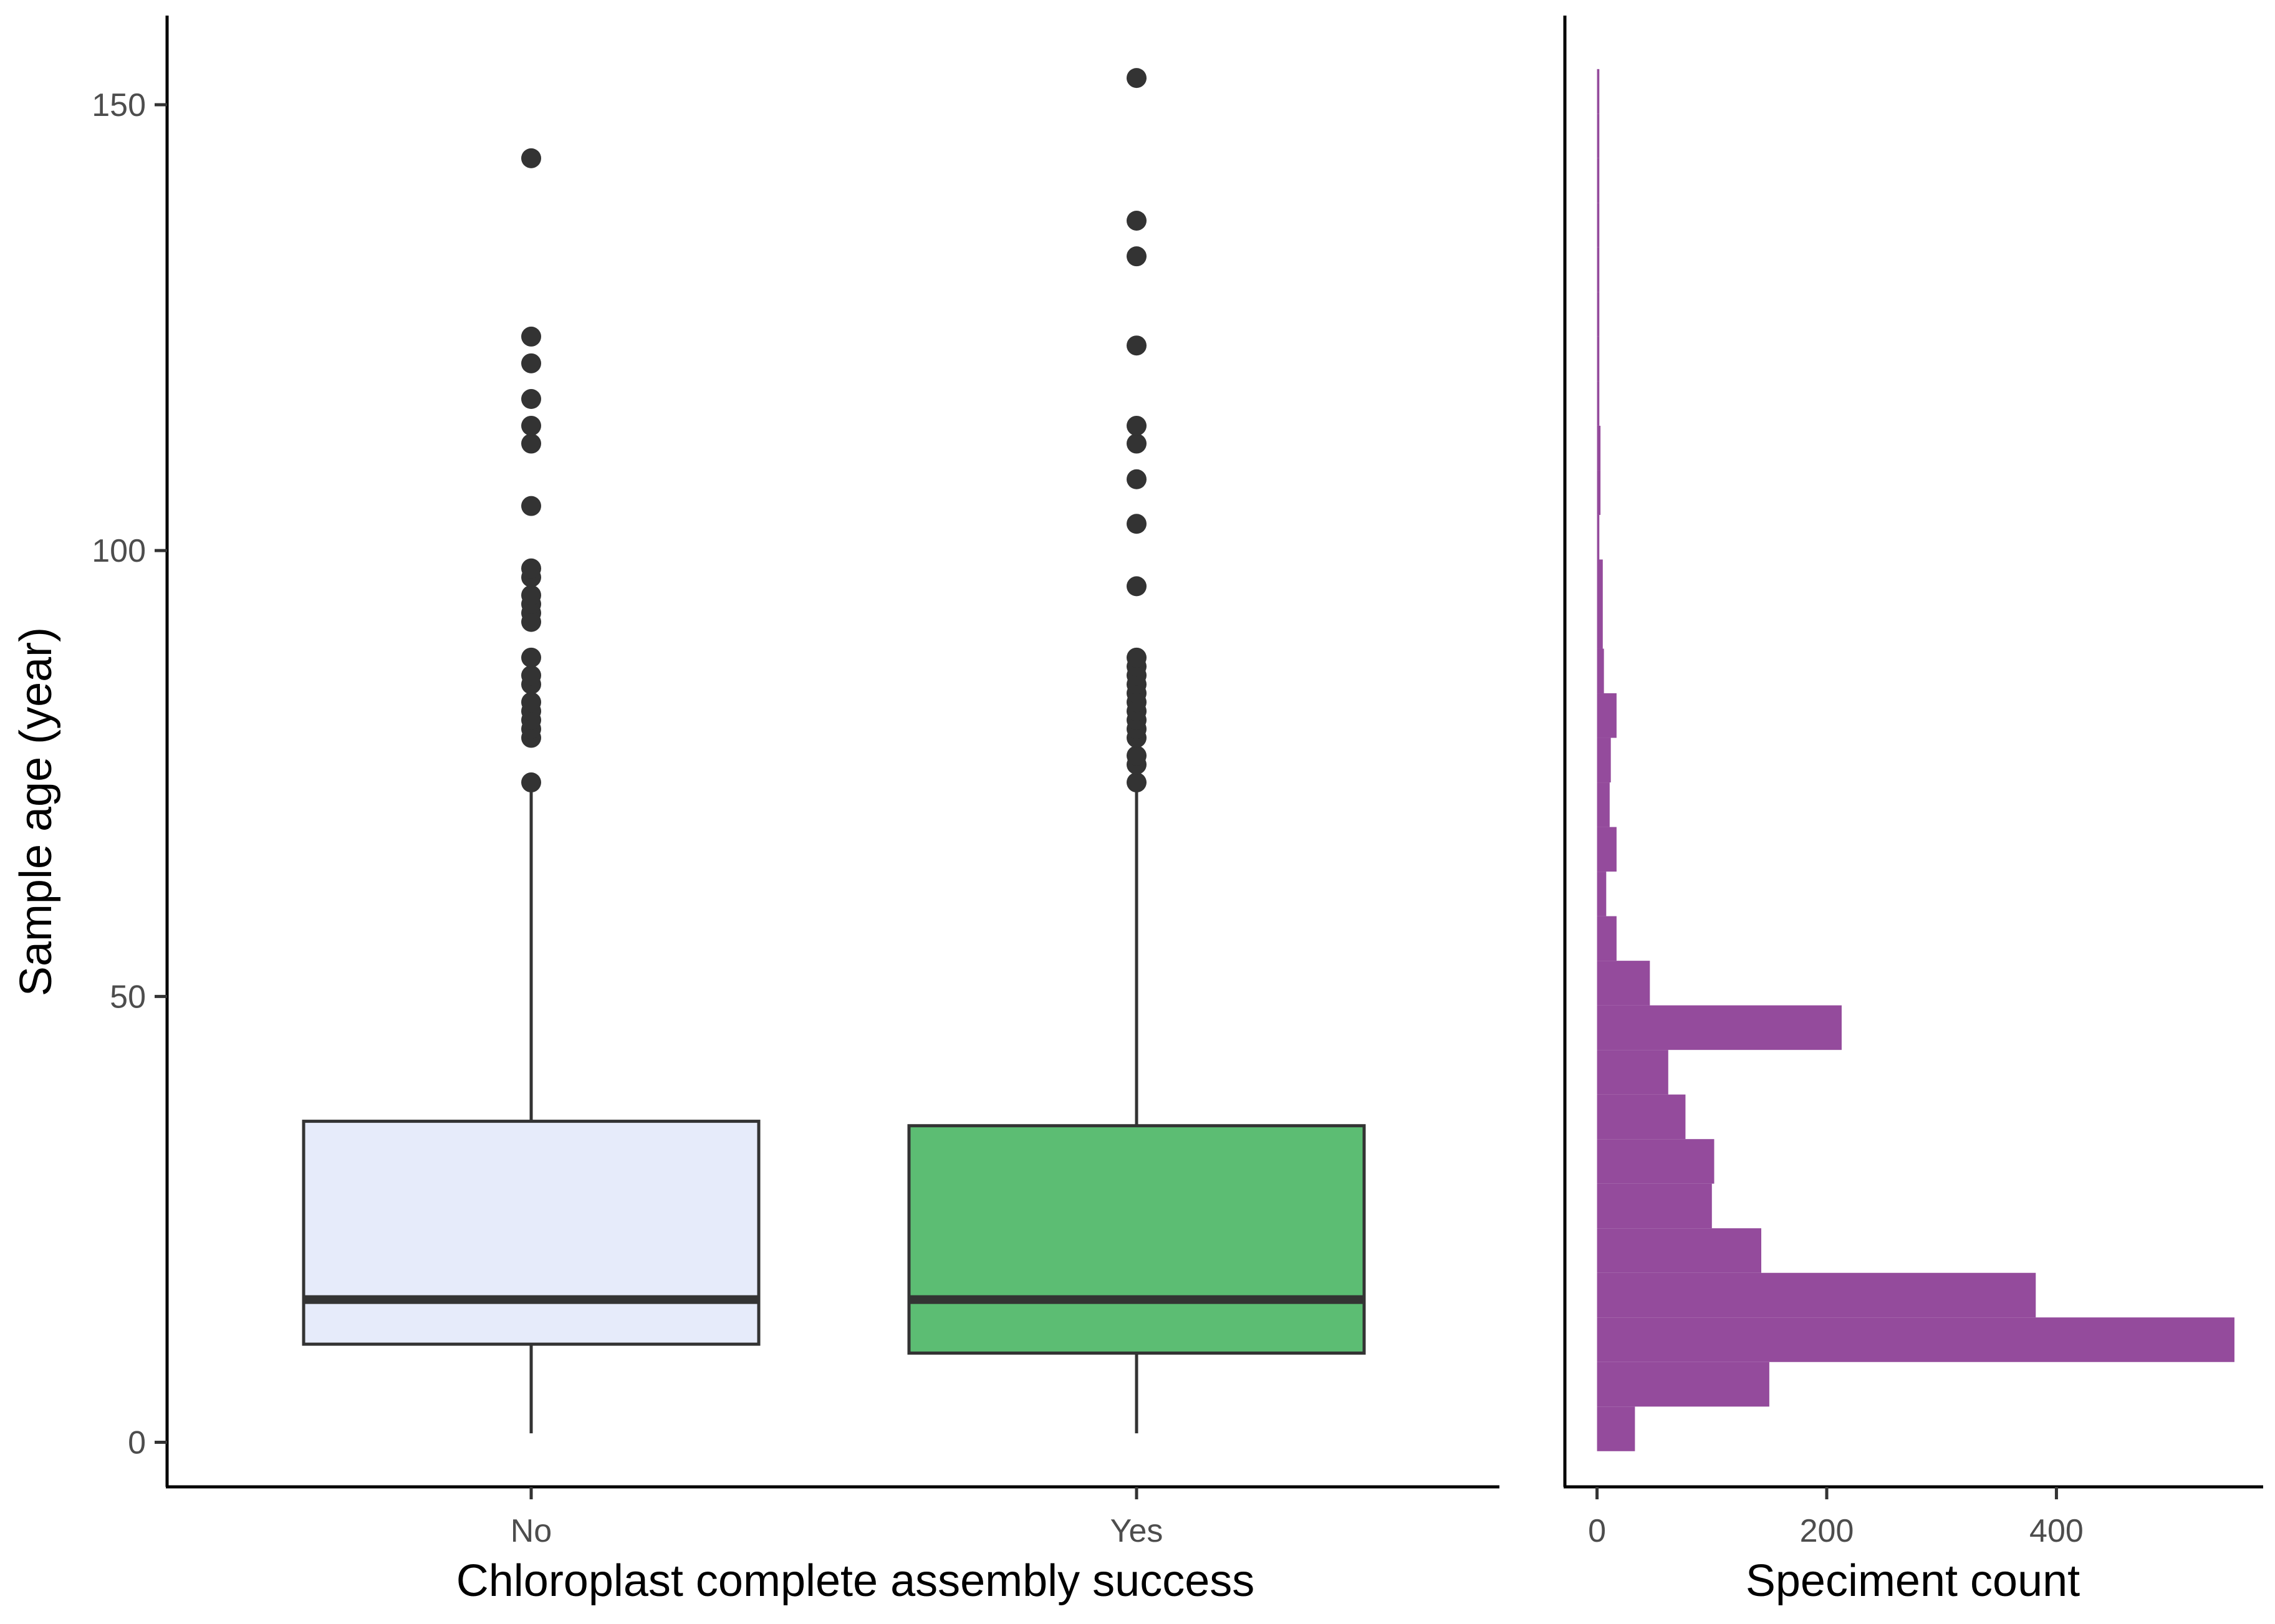  Describe the element at coordinates (119, 551) in the screenshot. I see `y-tick-label: 100` at that location.